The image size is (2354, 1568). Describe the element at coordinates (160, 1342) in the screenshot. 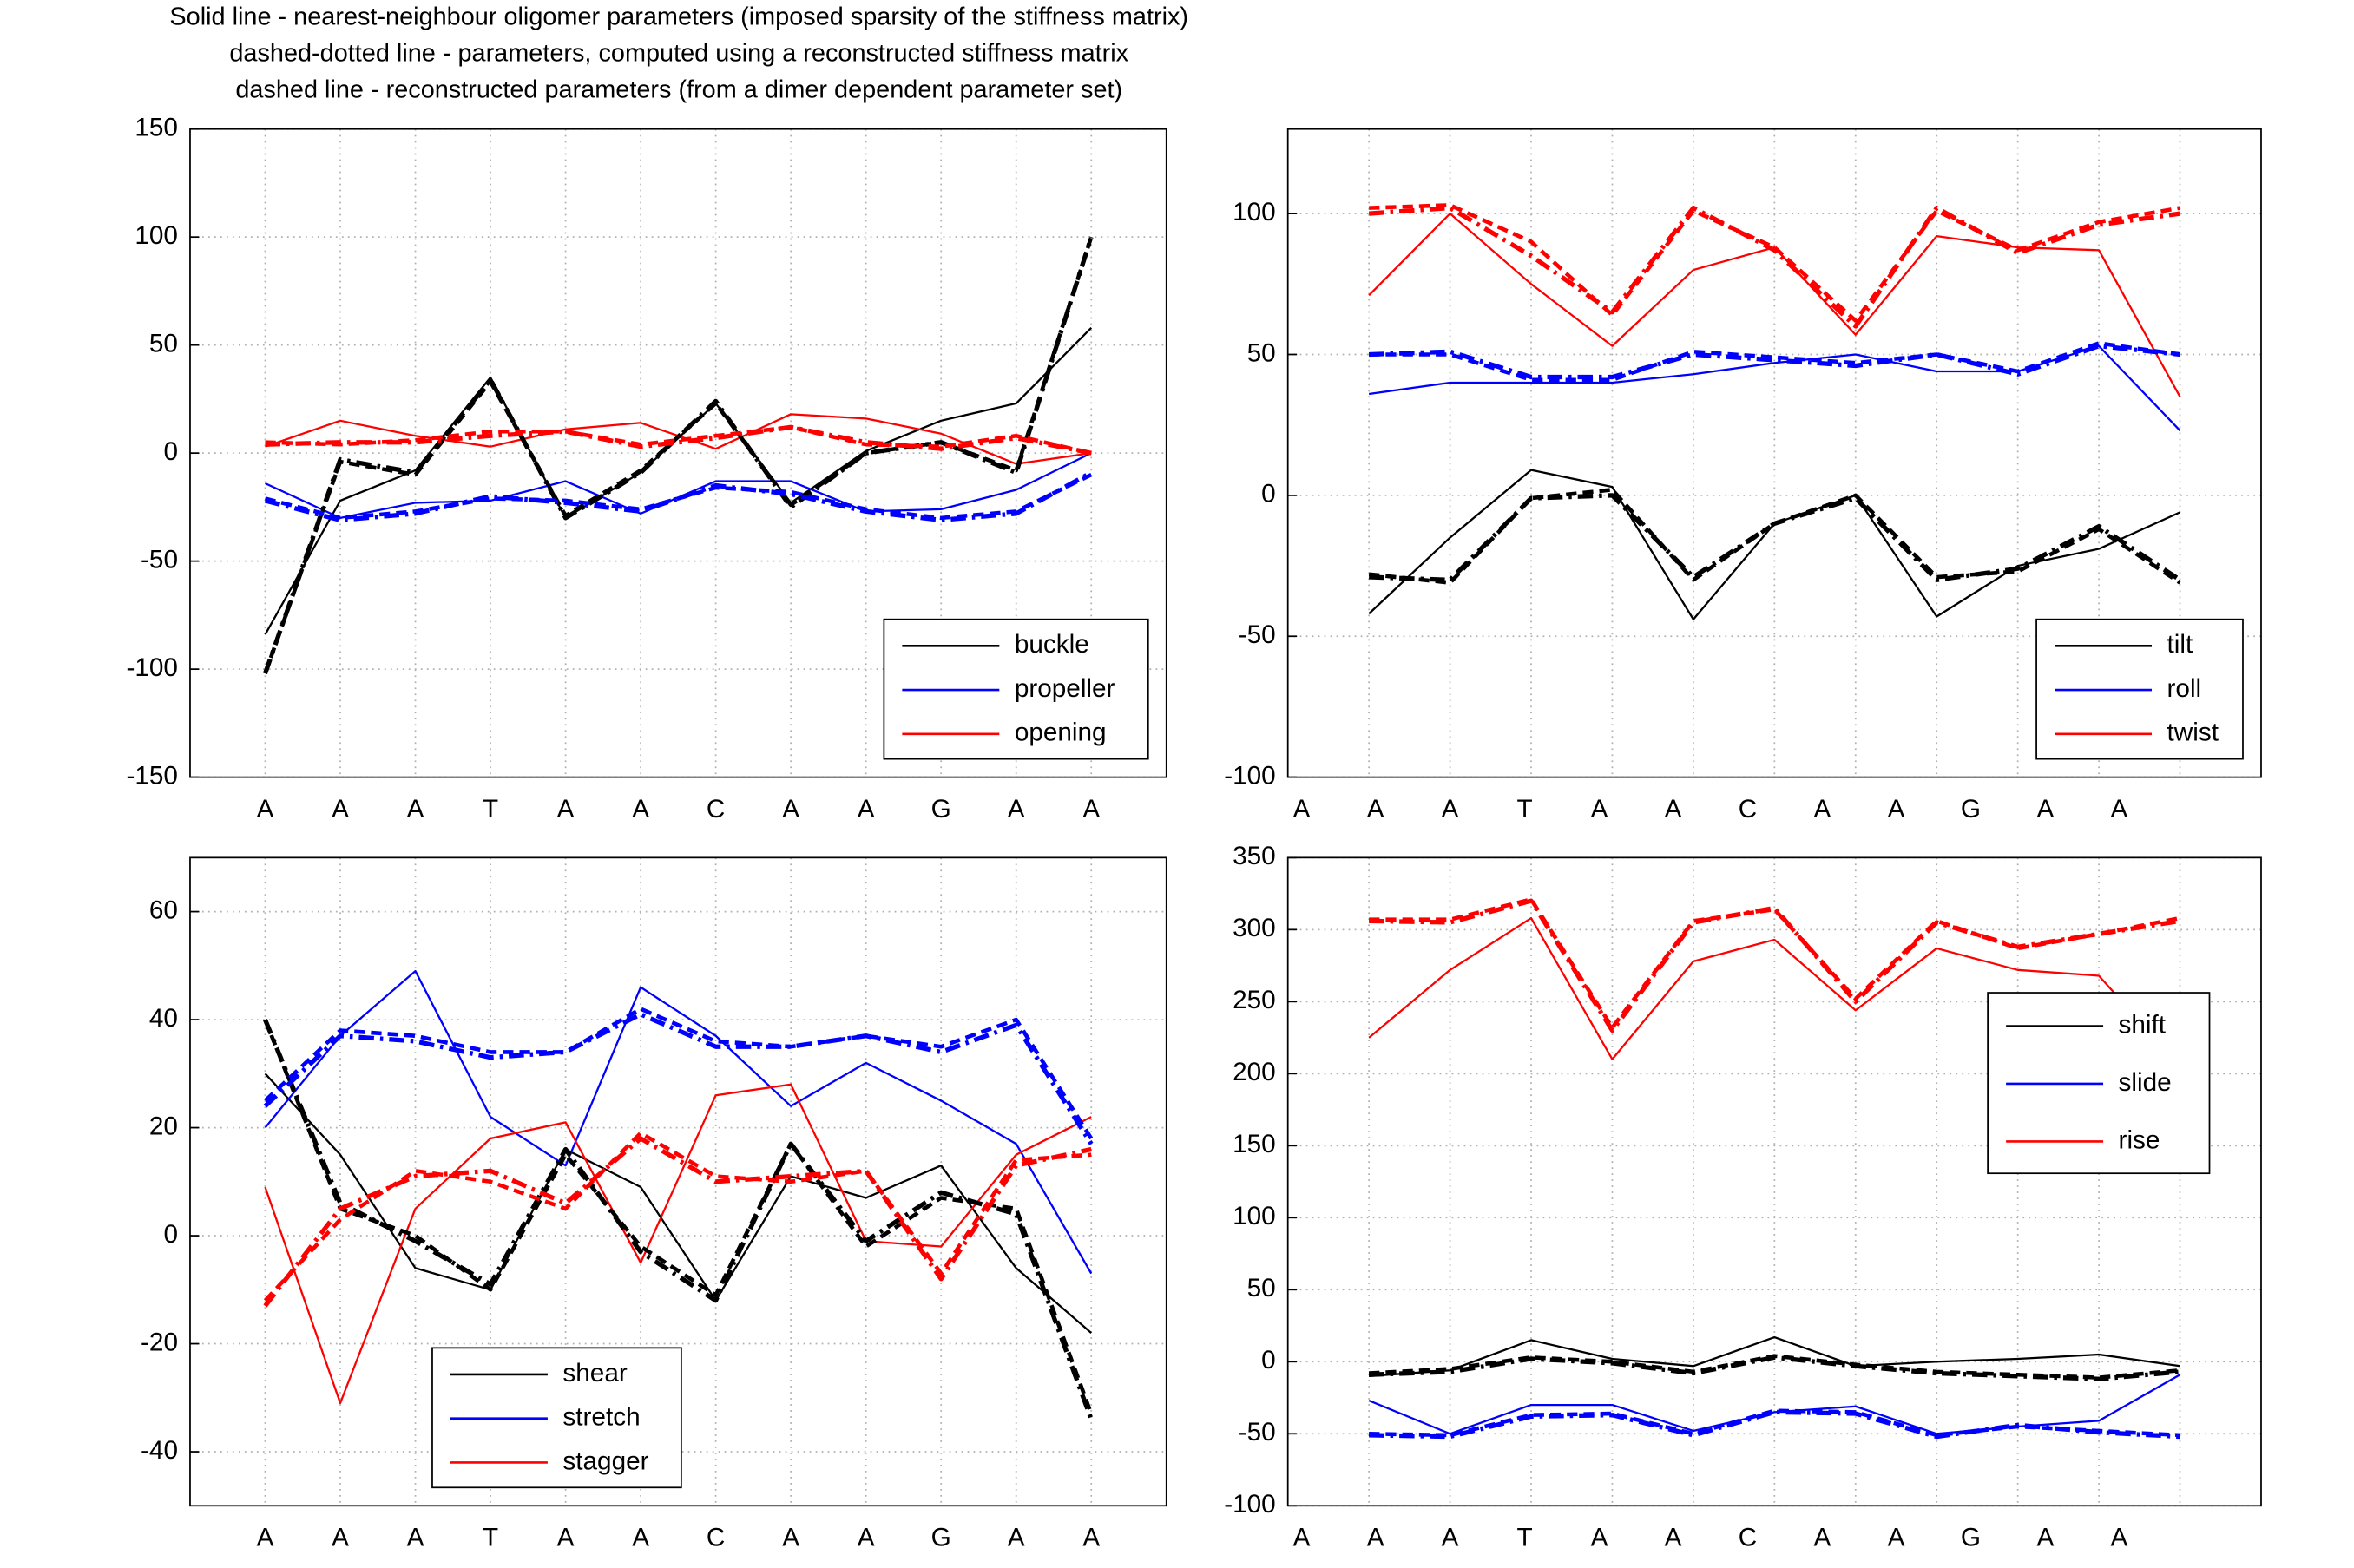

I see `y-tick-label: -20` at that location.